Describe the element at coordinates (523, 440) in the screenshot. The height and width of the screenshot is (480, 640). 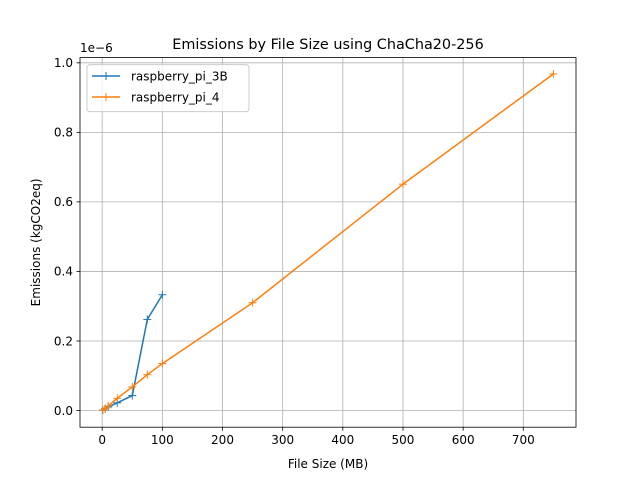
I see `x-tick-label: 700` at that location.